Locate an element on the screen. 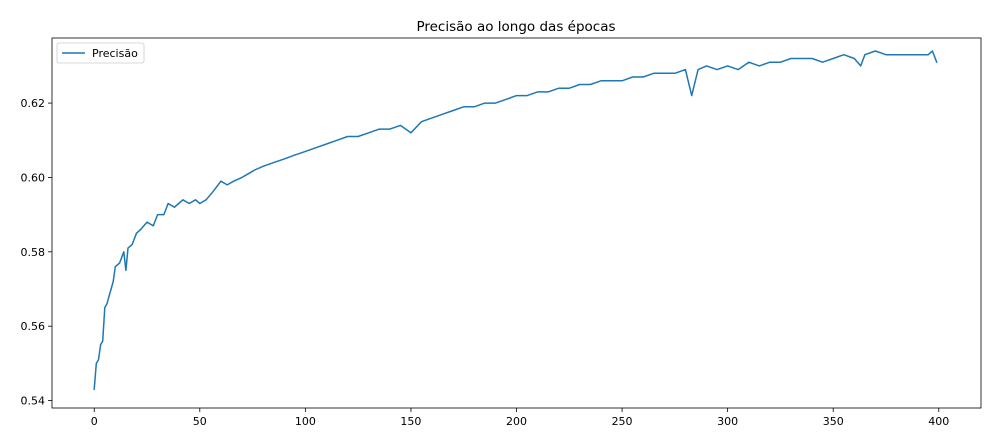 Image resolution: width=1008 pixels, height=446 pixels. x-tick-label: 0 is located at coordinates (94, 421).